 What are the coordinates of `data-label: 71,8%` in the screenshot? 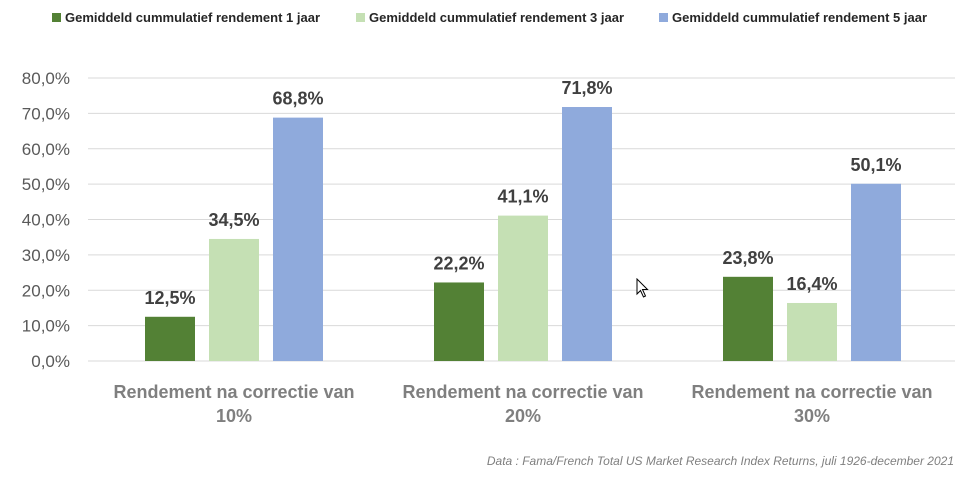 It's located at (586, 88).